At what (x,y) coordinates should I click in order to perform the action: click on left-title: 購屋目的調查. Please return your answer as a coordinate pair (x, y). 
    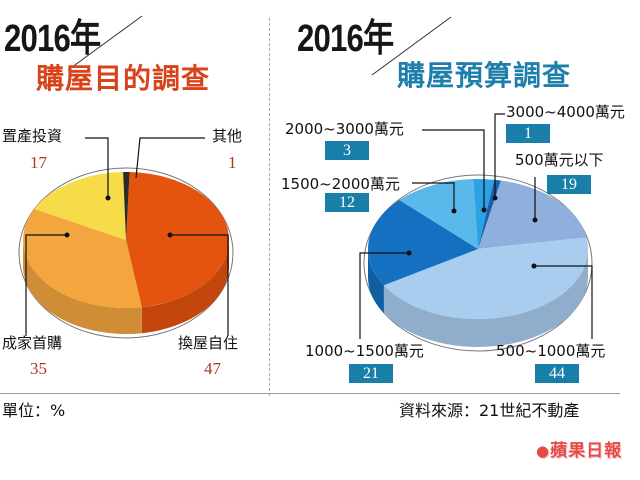
    Looking at the image, I should click on (123, 78).